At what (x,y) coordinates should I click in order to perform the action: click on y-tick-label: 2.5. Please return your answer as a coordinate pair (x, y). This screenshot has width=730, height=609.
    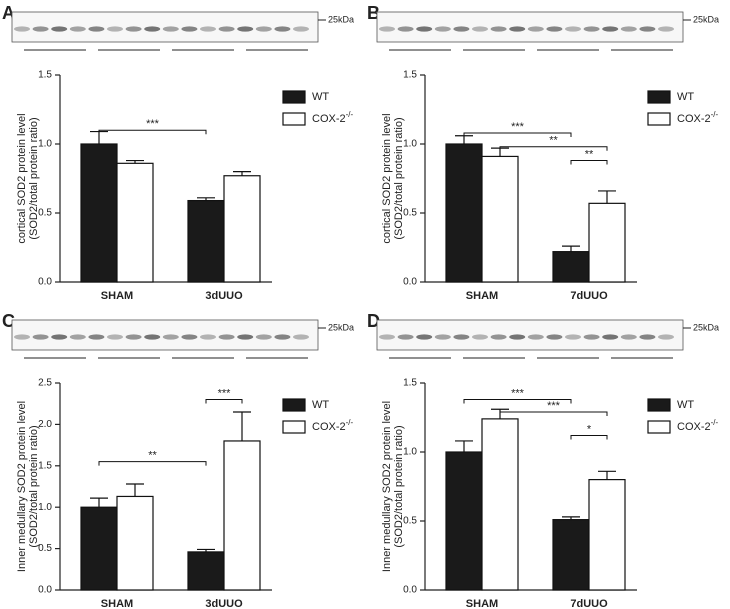
    Looking at the image, I should click on (45, 383).